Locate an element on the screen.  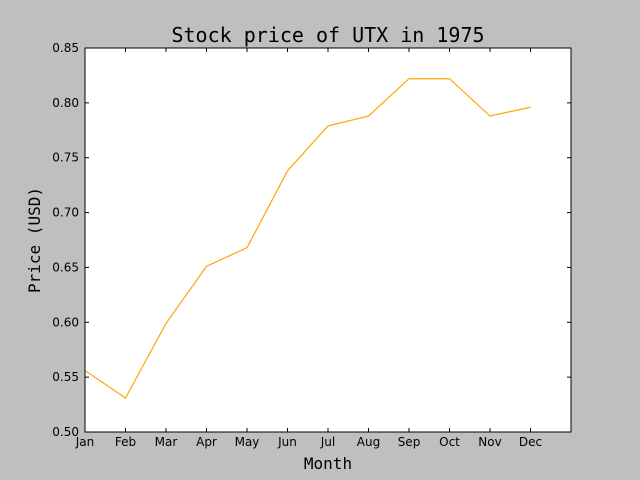
x-tick-label: Sep is located at coordinates (409, 442).